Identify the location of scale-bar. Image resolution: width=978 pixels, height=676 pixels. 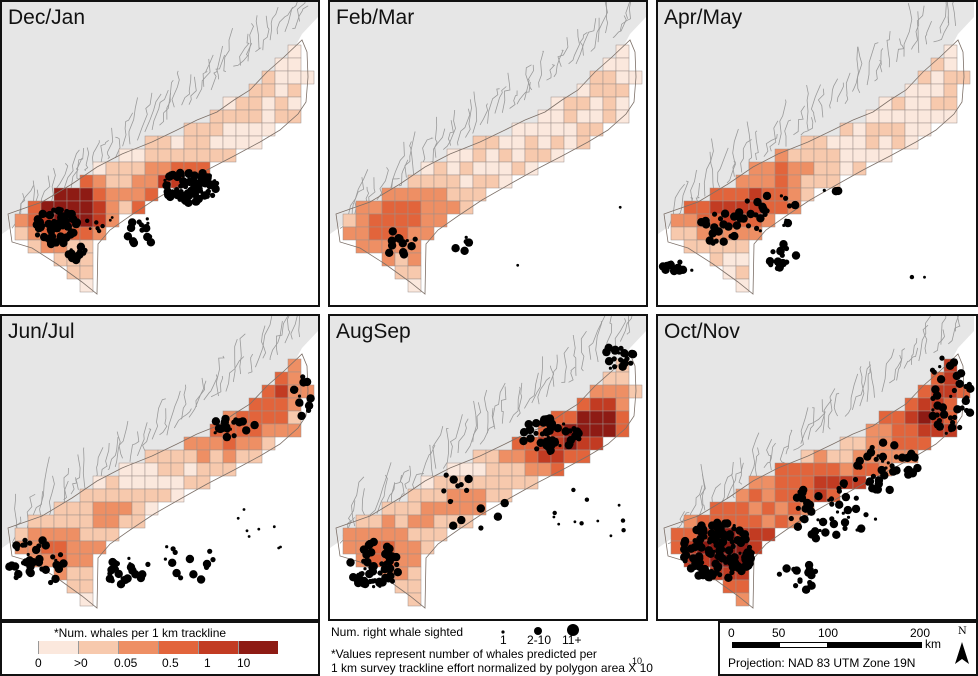
(827, 645).